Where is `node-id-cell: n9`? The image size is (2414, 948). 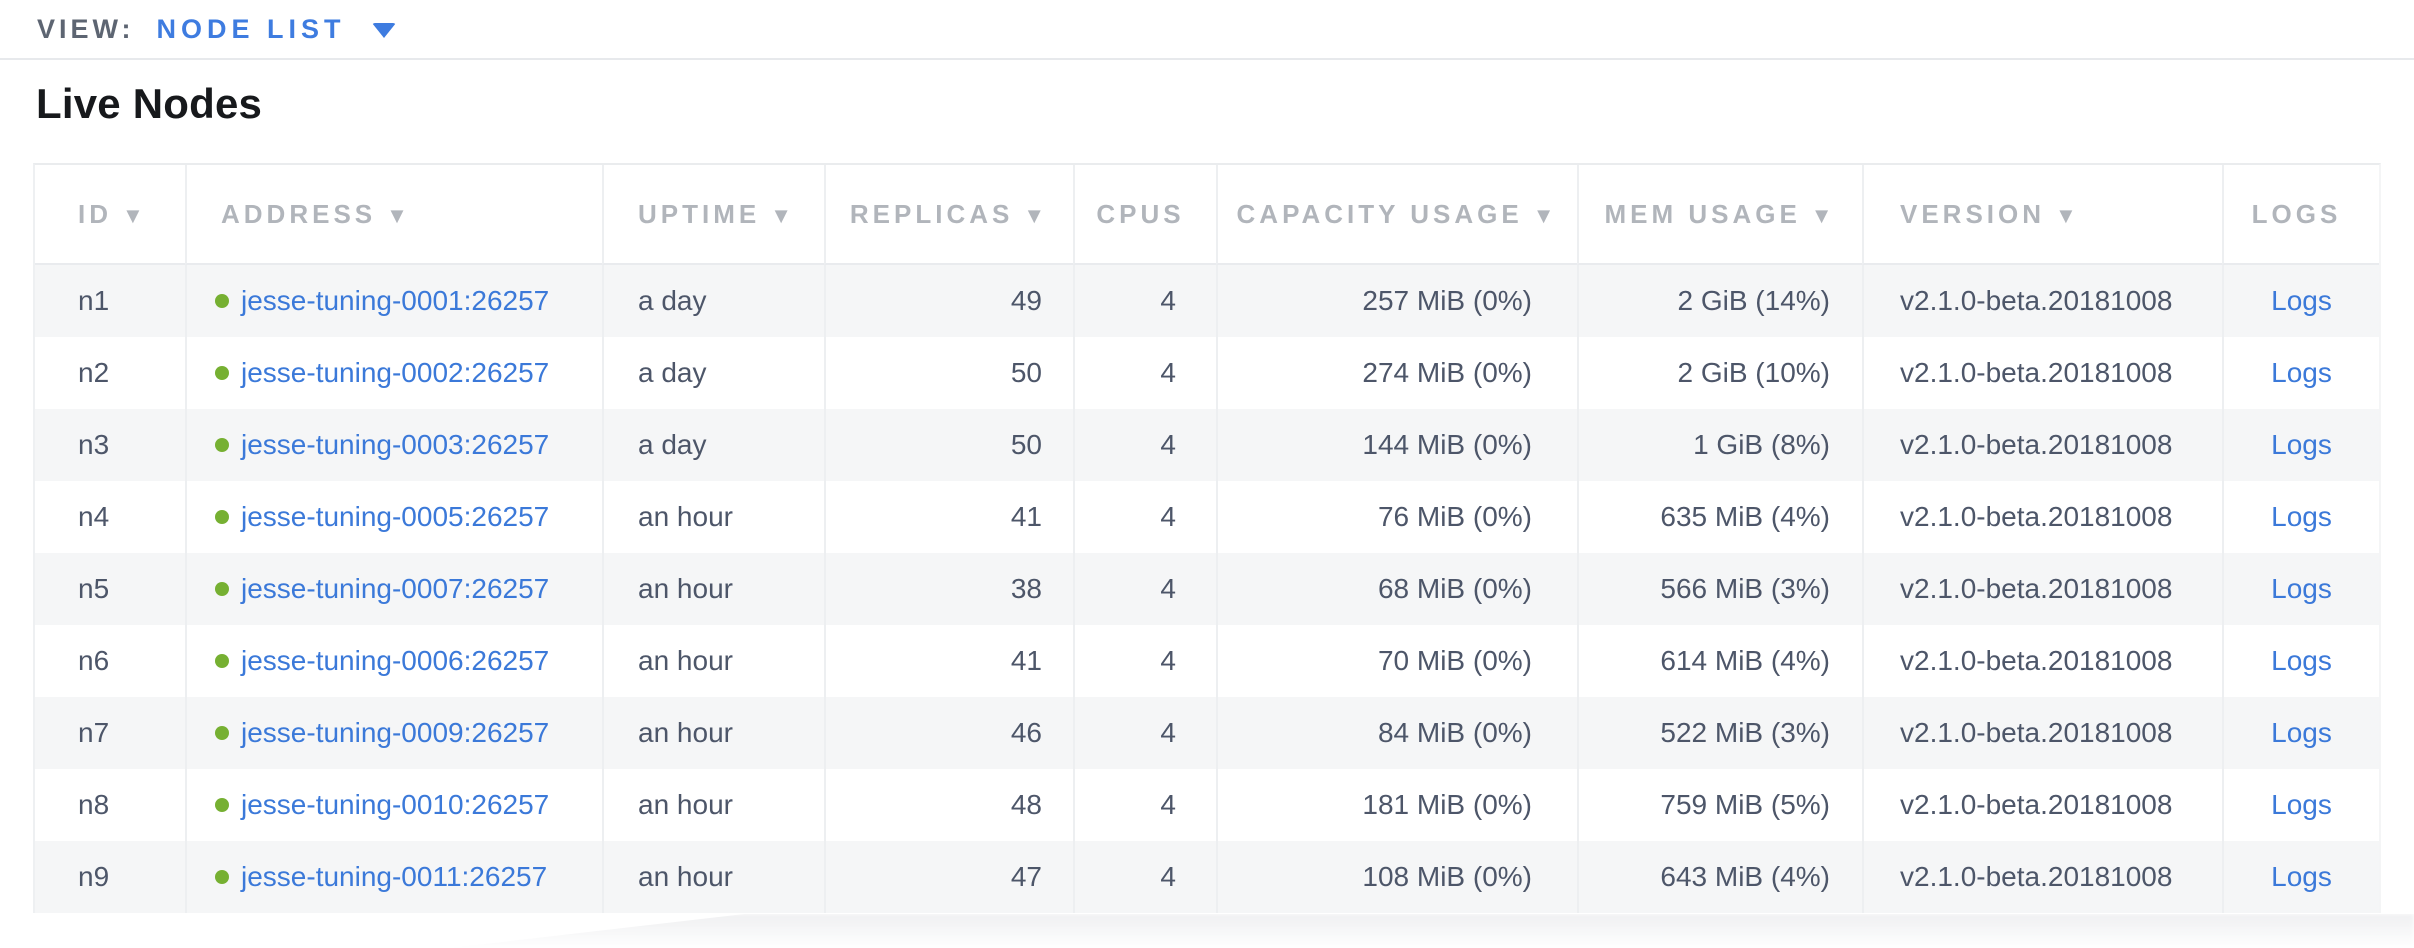
node-id-cell: n9 is located at coordinates (110, 877).